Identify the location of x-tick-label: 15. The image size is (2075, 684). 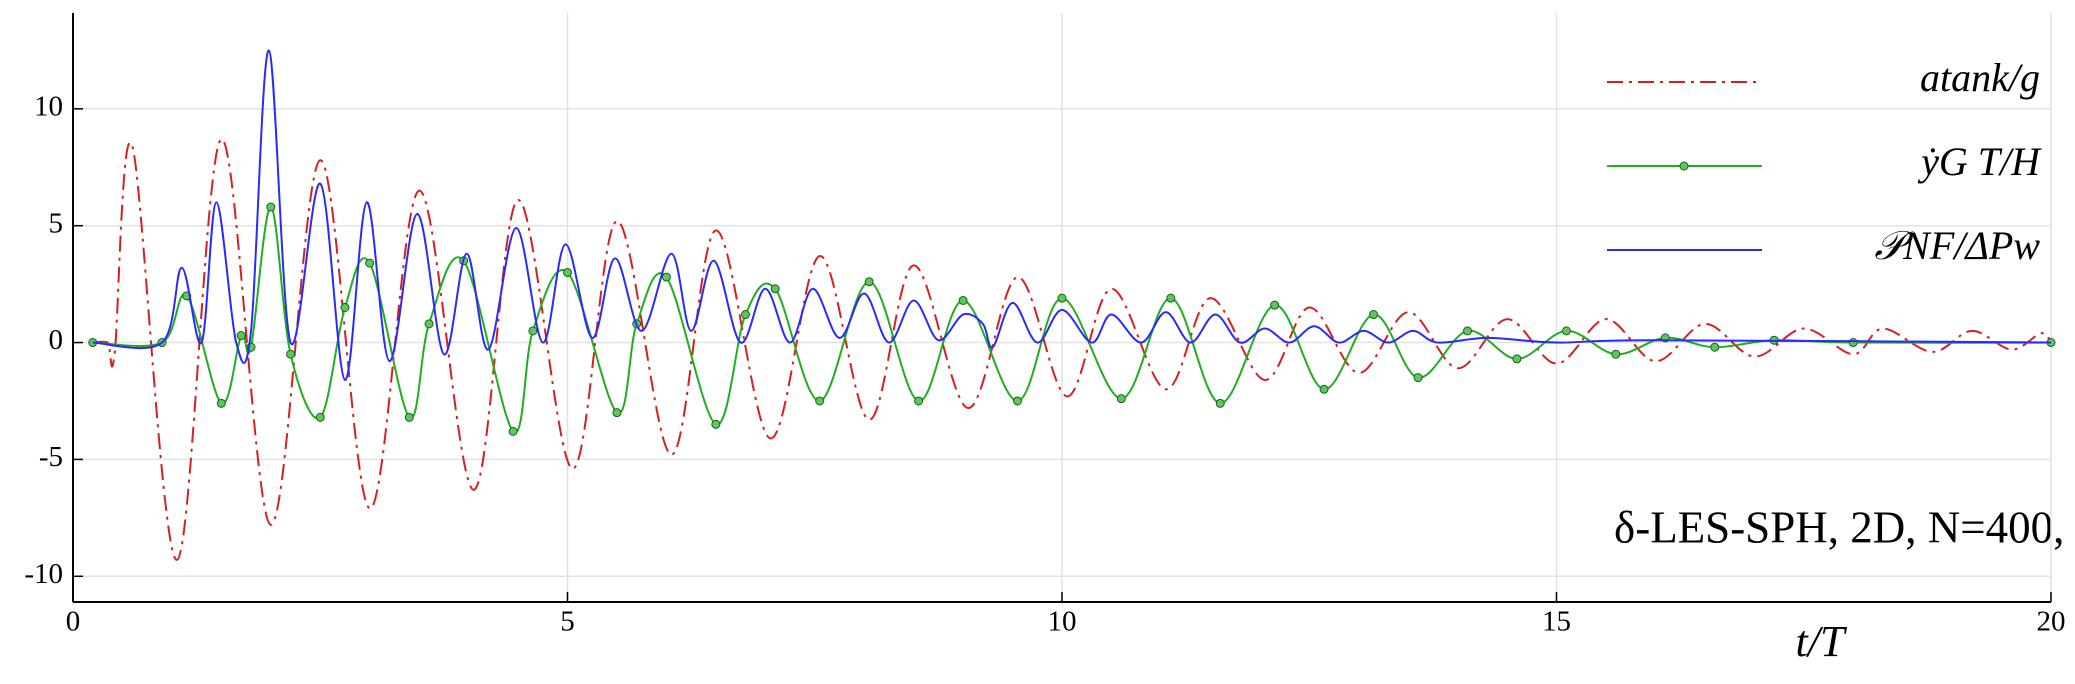
(1556, 622).